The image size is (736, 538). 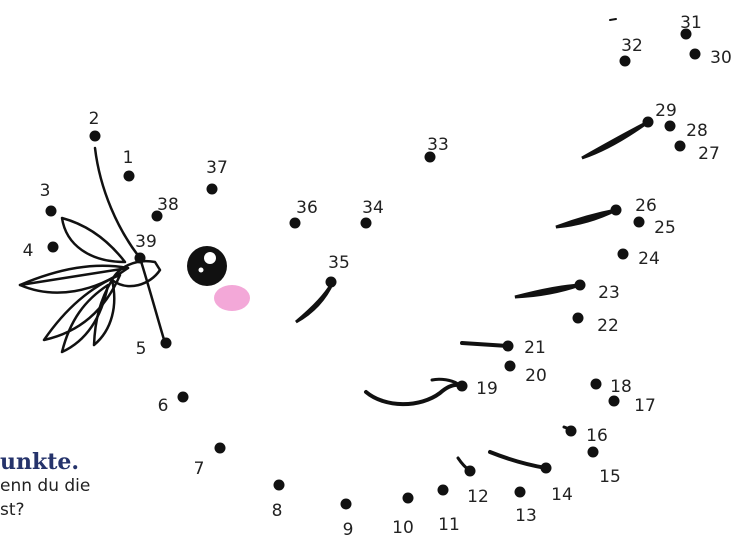 I want to click on dot-38: 38, so click(x=165, y=208).